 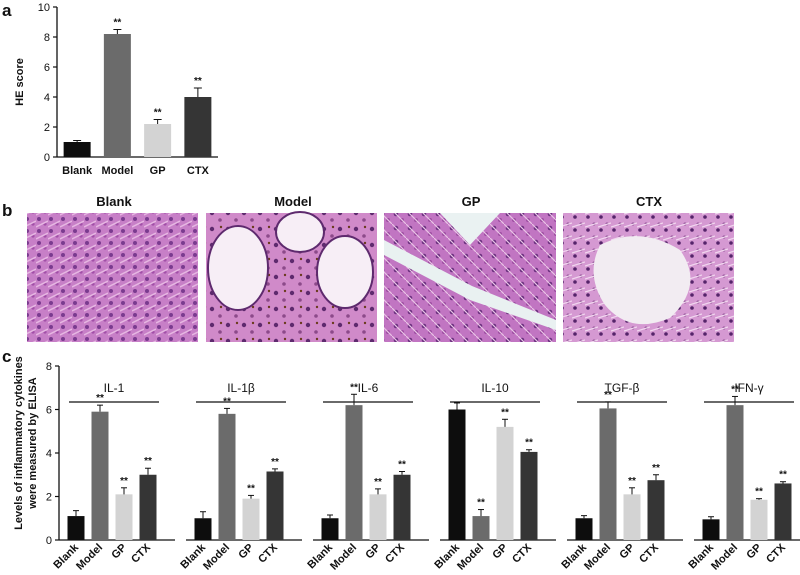 What do you see at coordinates (291, 268) in the screenshot?
I see `histology-model: Model` at bounding box center [291, 268].